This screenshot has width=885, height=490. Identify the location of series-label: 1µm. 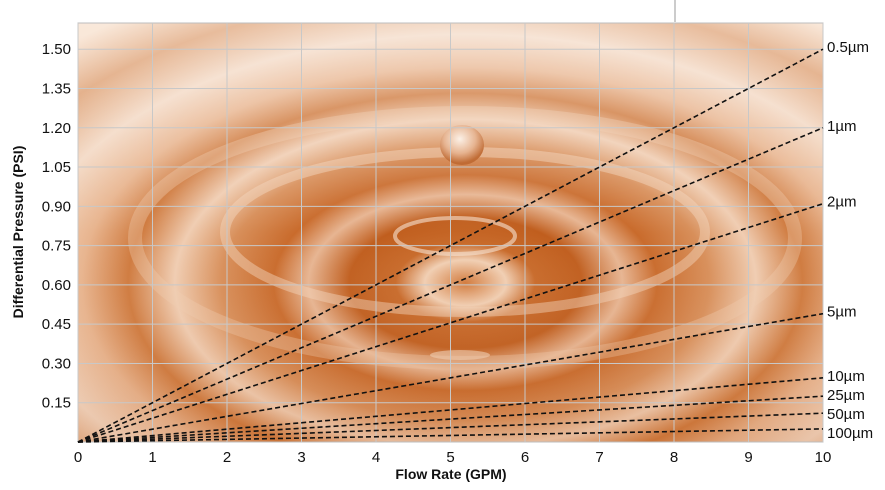
(841, 126).